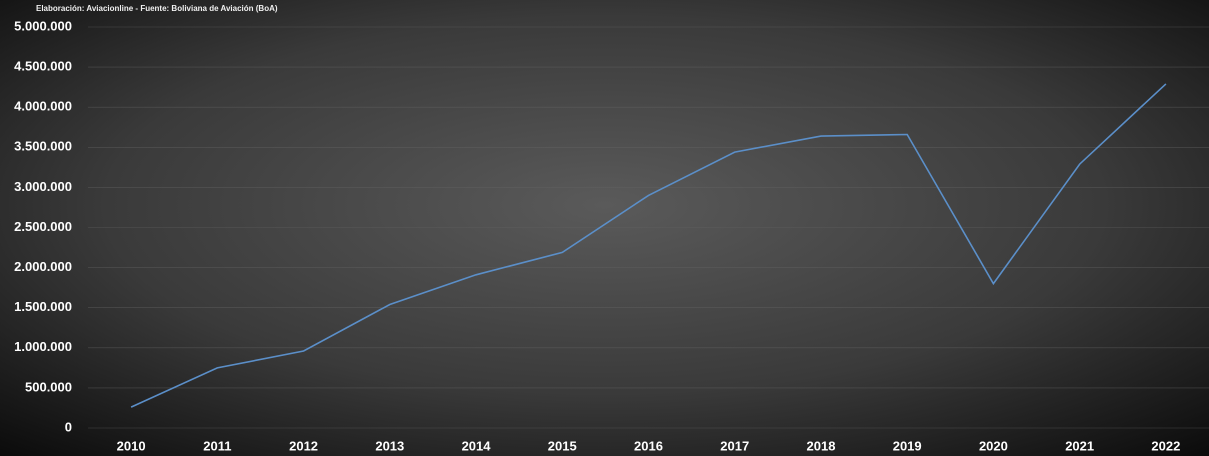  What do you see at coordinates (389, 445) in the screenshot?
I see `x-tick-label: 2013` at bounding box center [389, 445].